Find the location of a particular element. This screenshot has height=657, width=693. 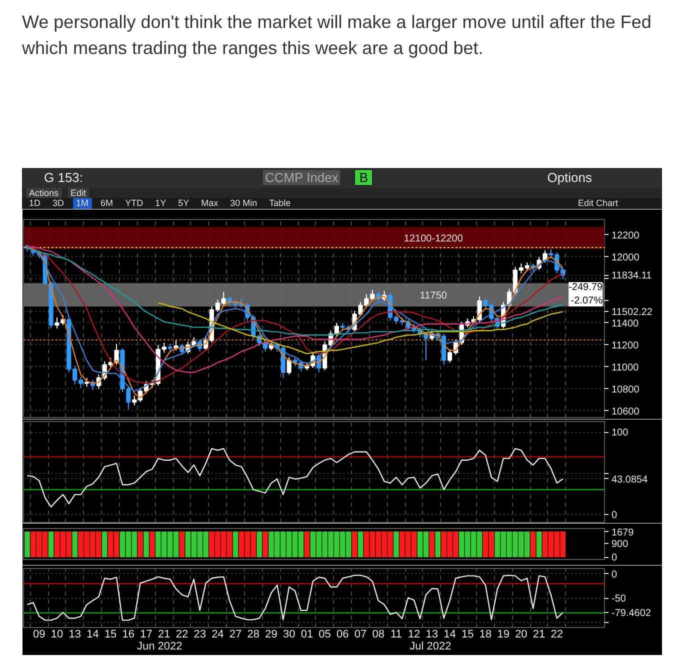

x-tick-label: 19 is located at coordinates (503, 634).